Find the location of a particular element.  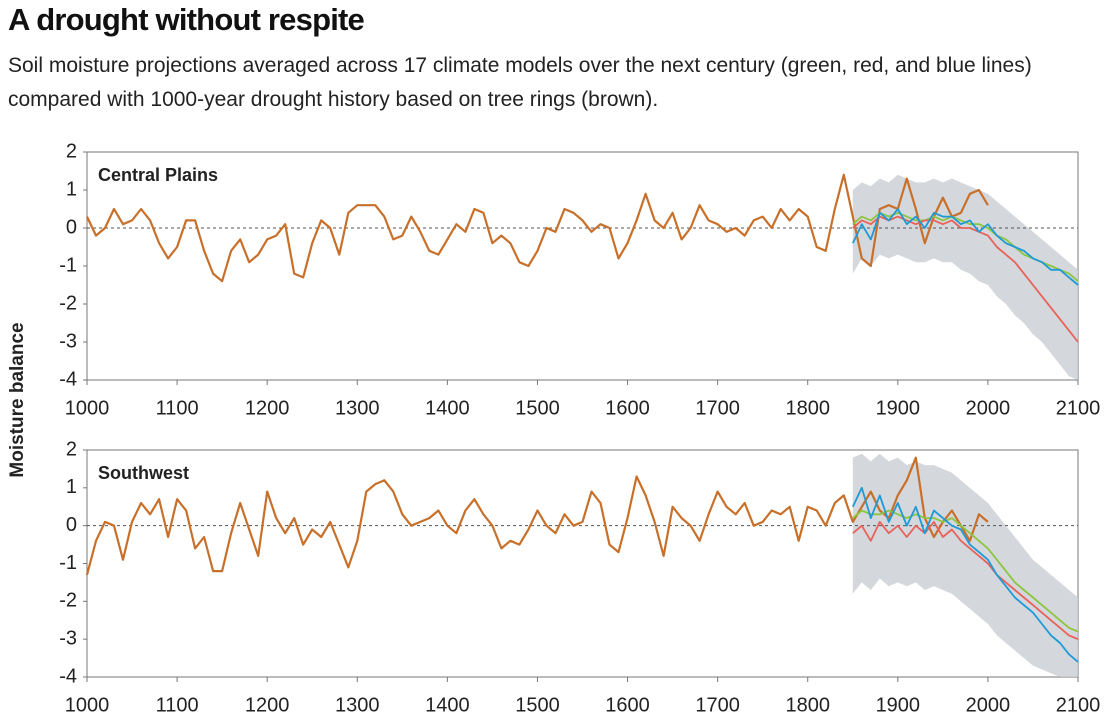

chart-title: A drought without respite is located at coordinates (186, 19).